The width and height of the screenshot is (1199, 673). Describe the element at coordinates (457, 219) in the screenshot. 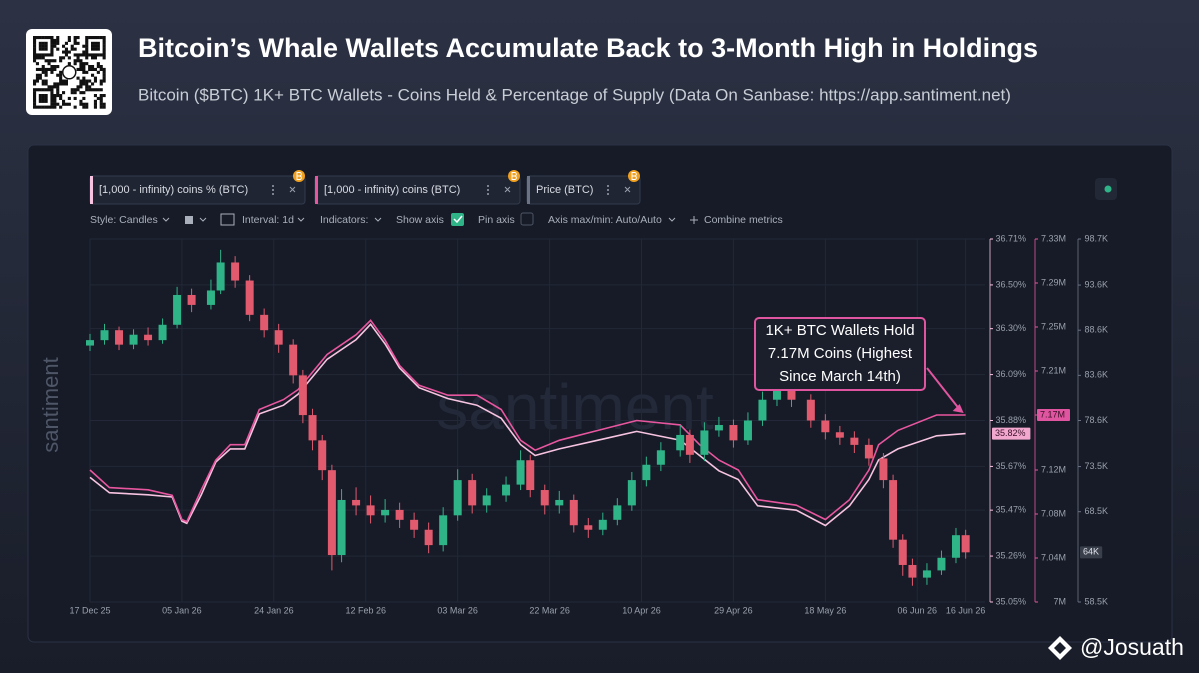

I see `show-axis-checkbox` at that location.